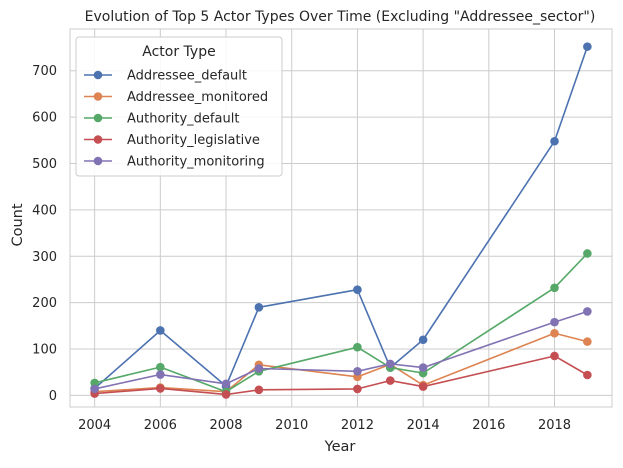  Describe the element at coordinates (183, 119) in the screenshot. I see `legend-label: Authority_default` at that location.